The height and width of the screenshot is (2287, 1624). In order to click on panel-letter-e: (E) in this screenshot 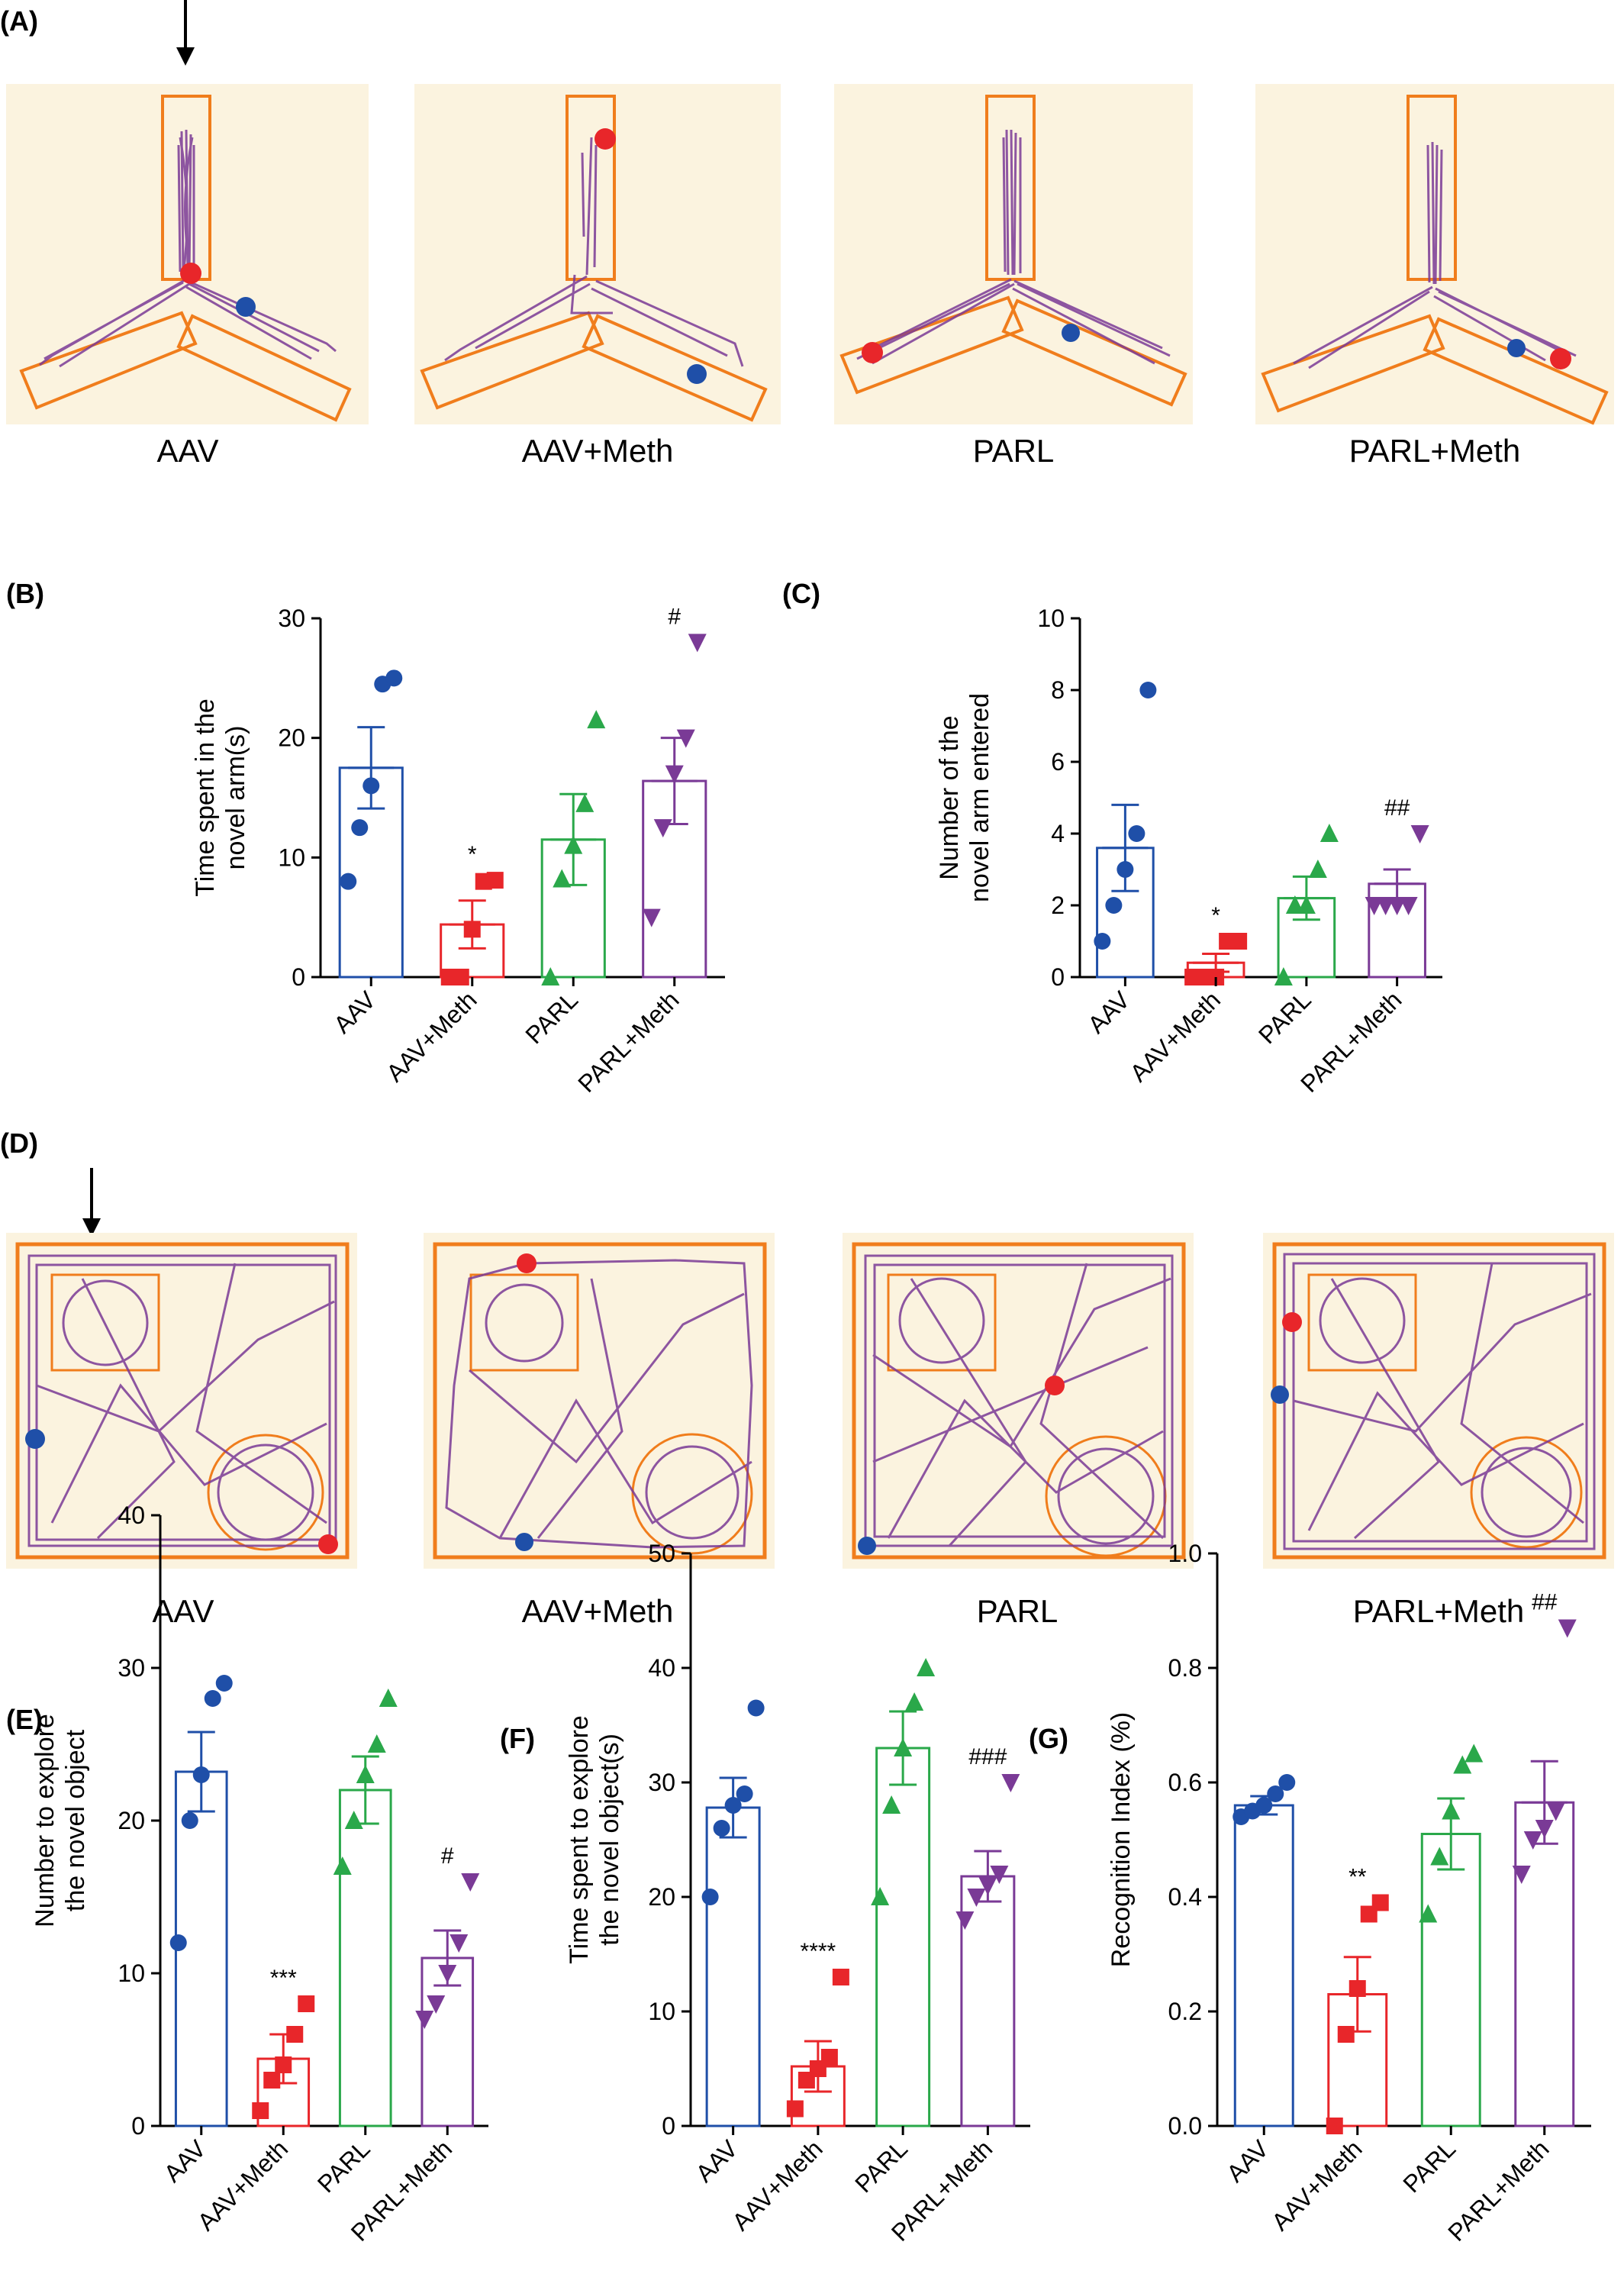, I will do `click(25, 1720)`.